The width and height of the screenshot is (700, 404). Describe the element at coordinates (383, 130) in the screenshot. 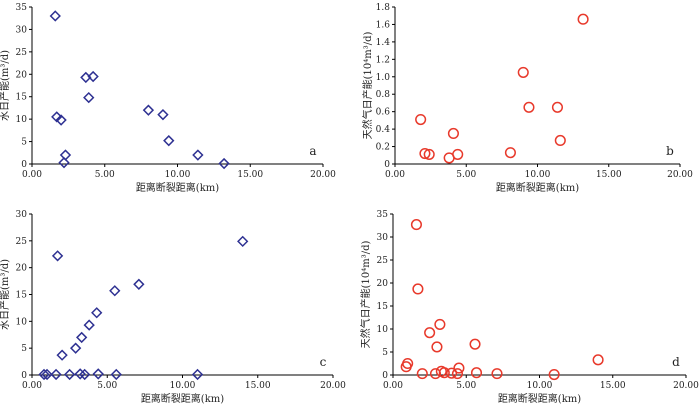

I see `y-tick-label: 0.4` at that location.